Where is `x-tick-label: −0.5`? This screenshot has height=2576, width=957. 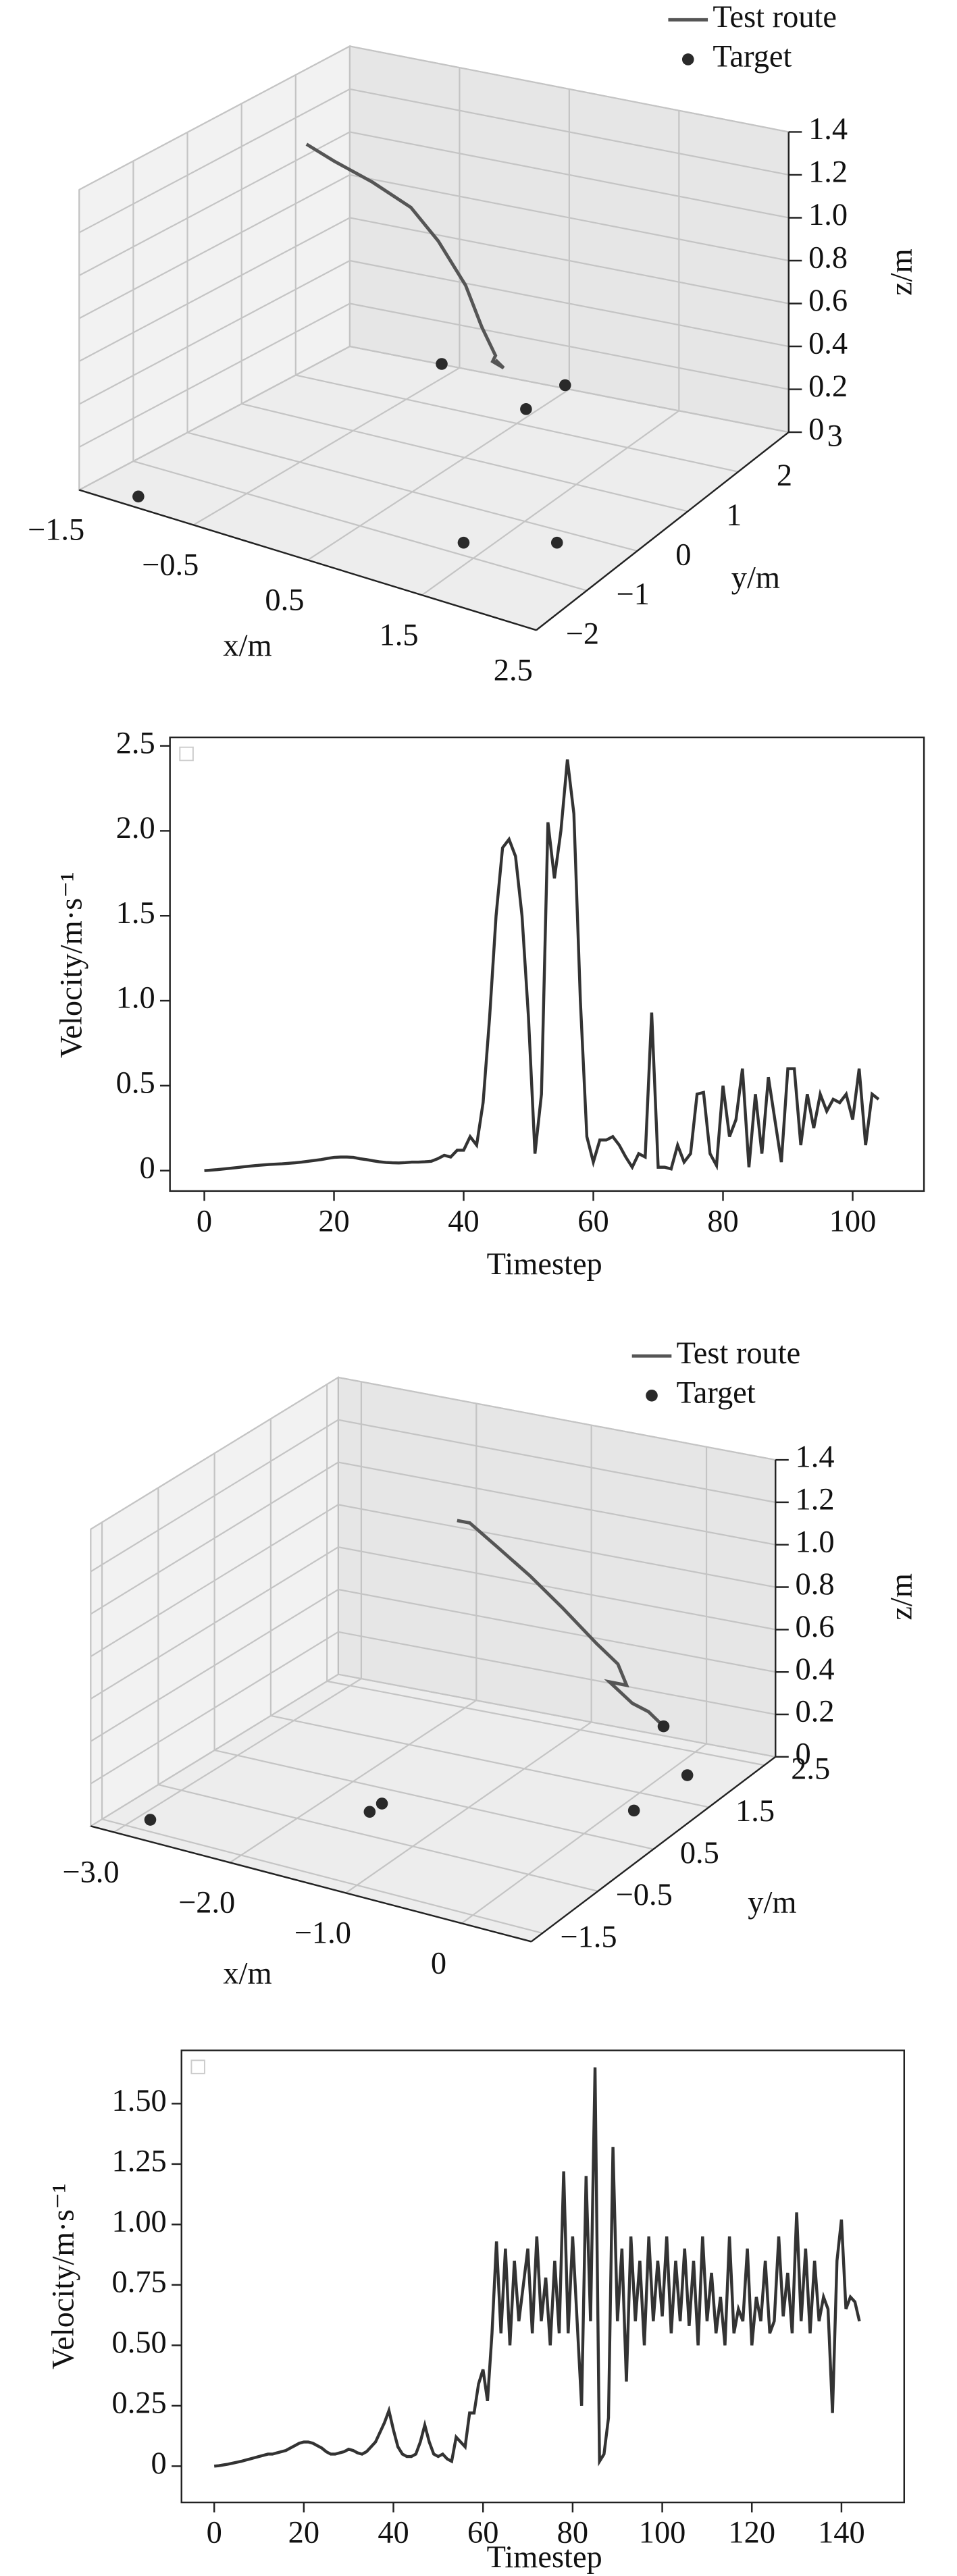 x-tick-label: −0.5 is located at coordinates (170, 565).